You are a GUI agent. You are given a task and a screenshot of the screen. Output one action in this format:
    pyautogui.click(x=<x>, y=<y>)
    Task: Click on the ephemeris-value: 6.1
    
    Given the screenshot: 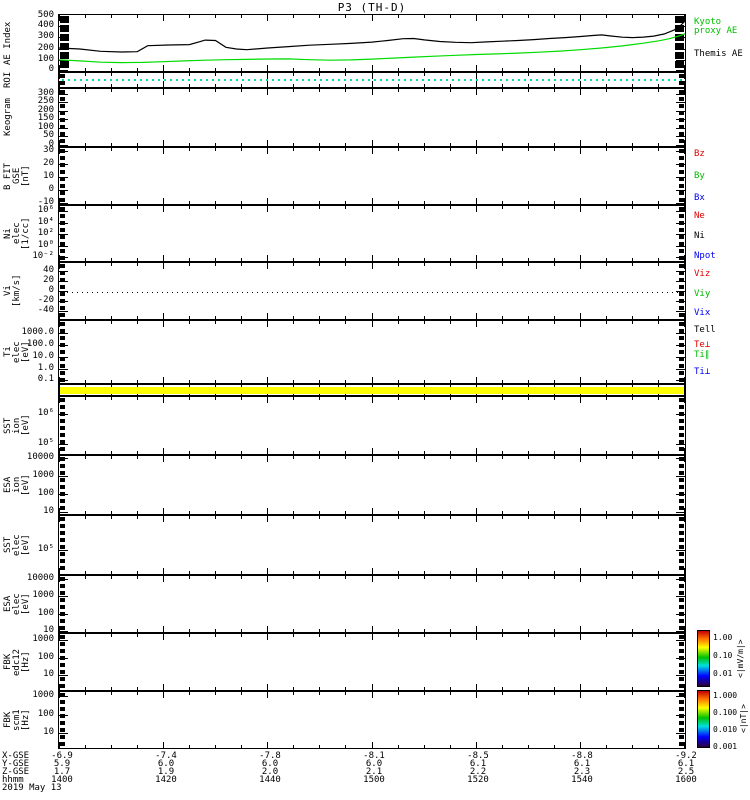 What is the action you would take?
    pyautogui.click(x=582, y=764)
    